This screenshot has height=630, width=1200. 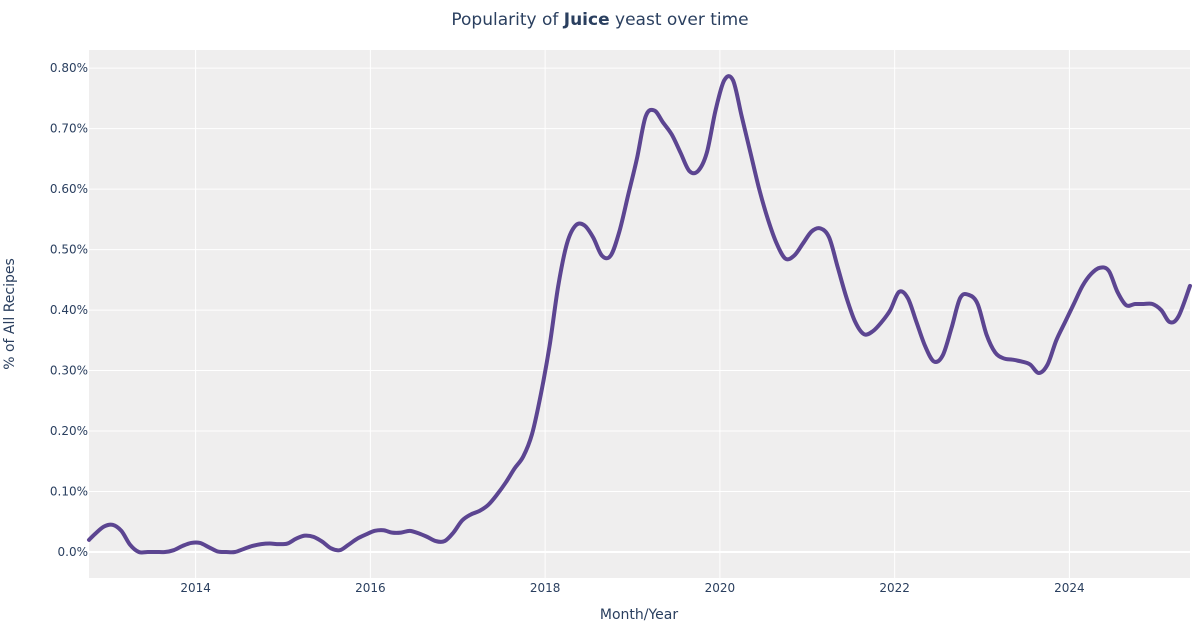 I want to click on y-tick-label: 0.30%, so click(x=69, y=371).